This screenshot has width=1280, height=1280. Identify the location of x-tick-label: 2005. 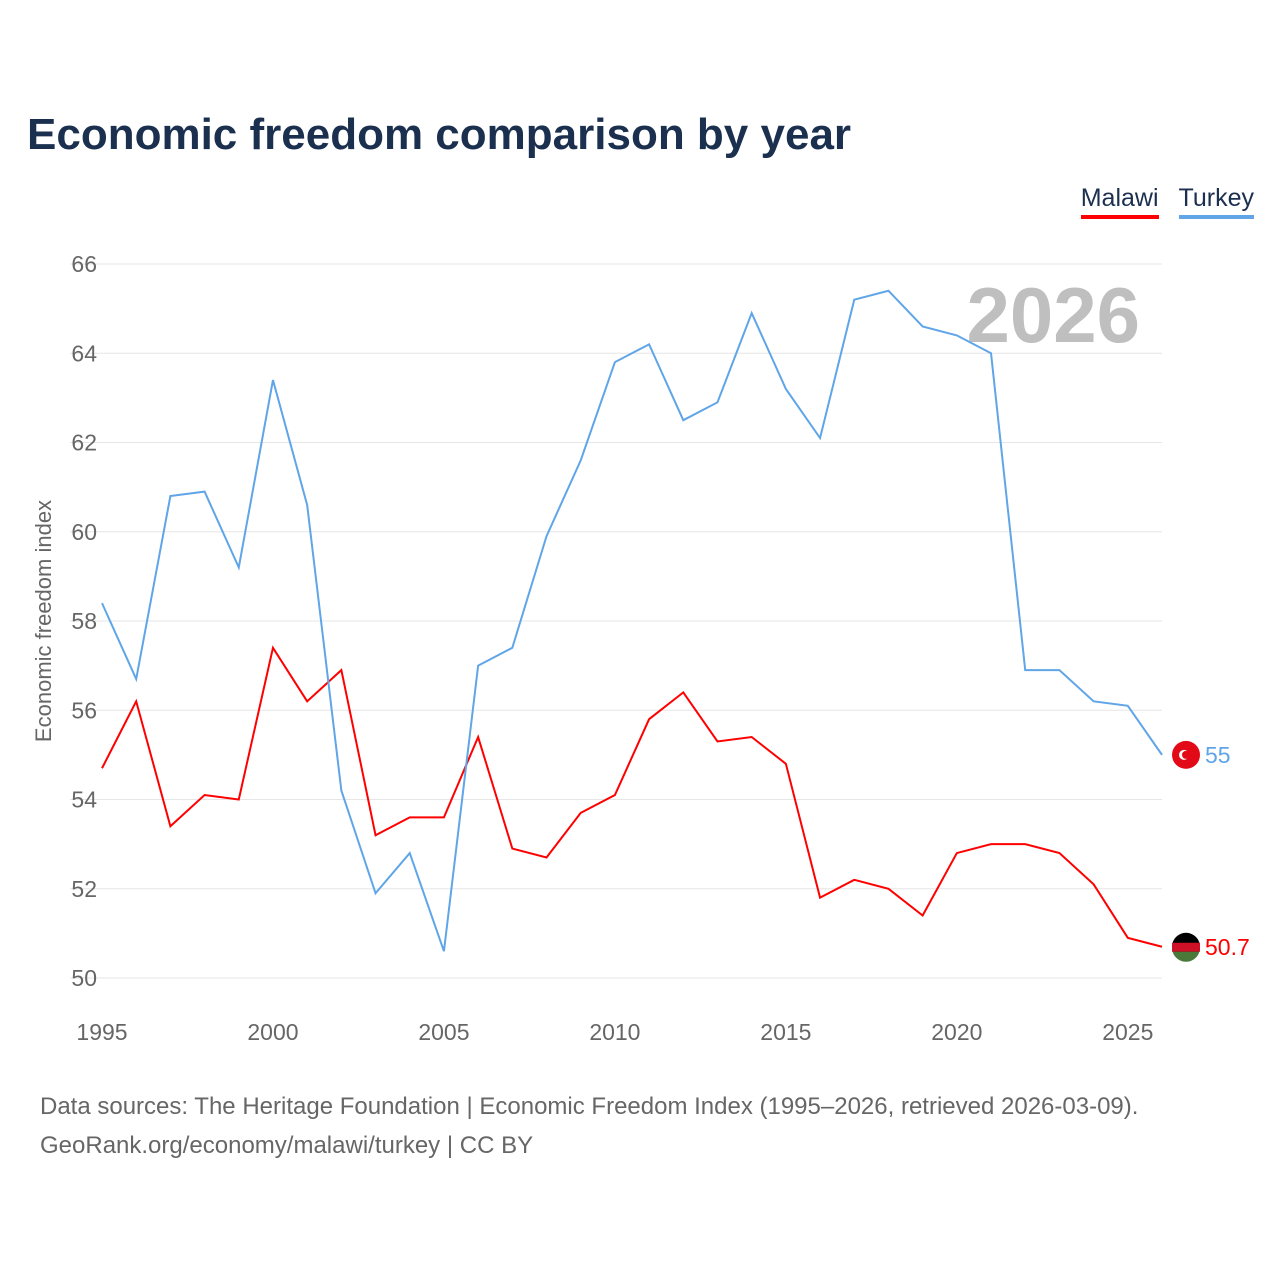
(443, 1032).